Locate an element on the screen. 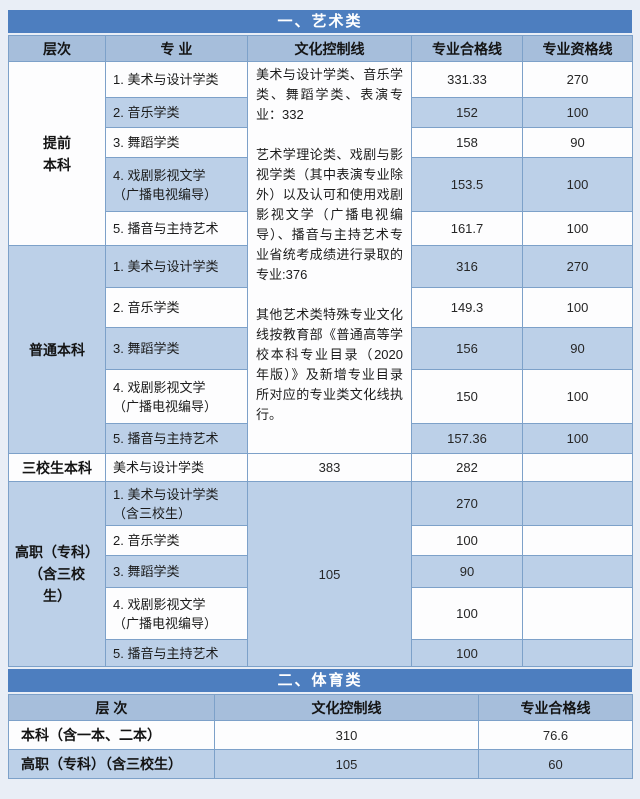 This screenshot has height=799, width=640. culture-line-cell: 383 is located at coordinates (329, 467).